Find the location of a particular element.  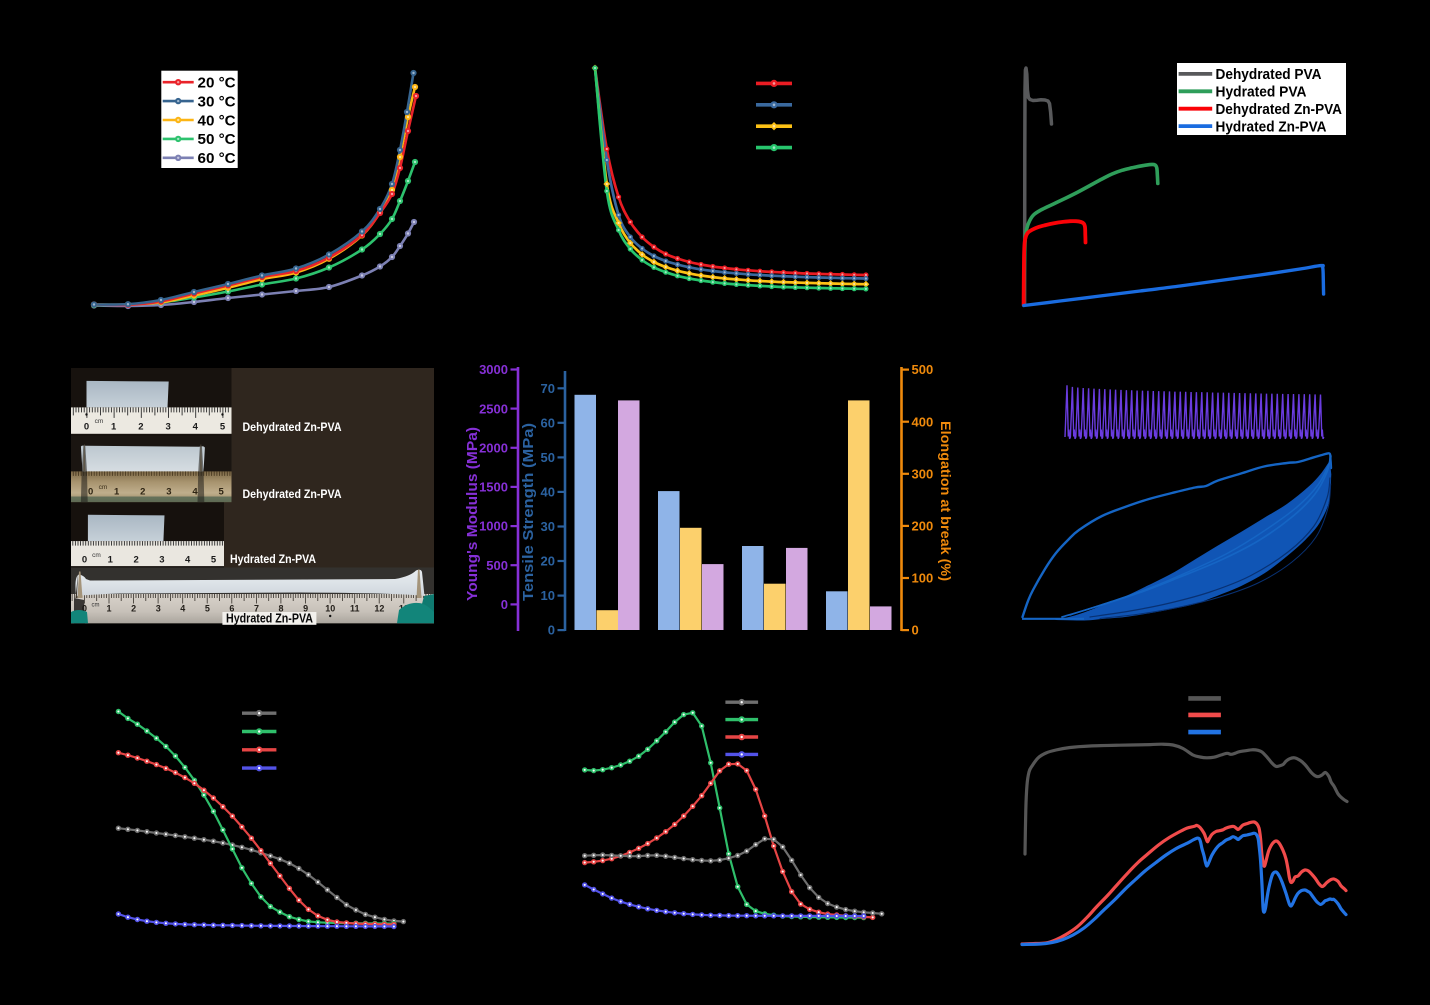

svg-text: 2000 is located at coordinates (493, 447).